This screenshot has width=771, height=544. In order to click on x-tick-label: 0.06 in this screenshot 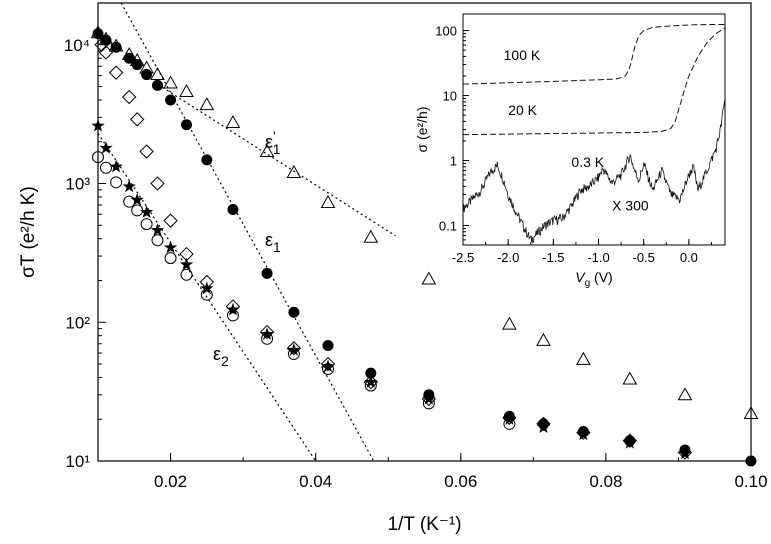, I will do `click(460, 481)`.